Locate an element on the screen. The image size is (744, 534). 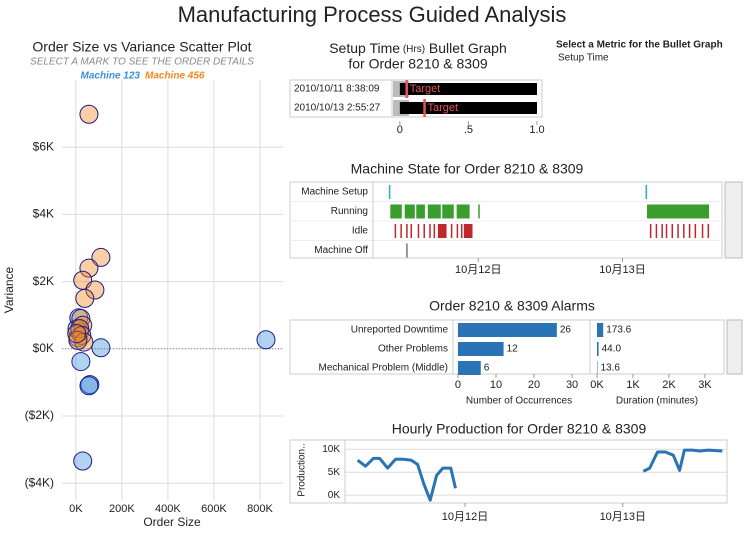
row-label: Running is located at coordinates (349, 211).